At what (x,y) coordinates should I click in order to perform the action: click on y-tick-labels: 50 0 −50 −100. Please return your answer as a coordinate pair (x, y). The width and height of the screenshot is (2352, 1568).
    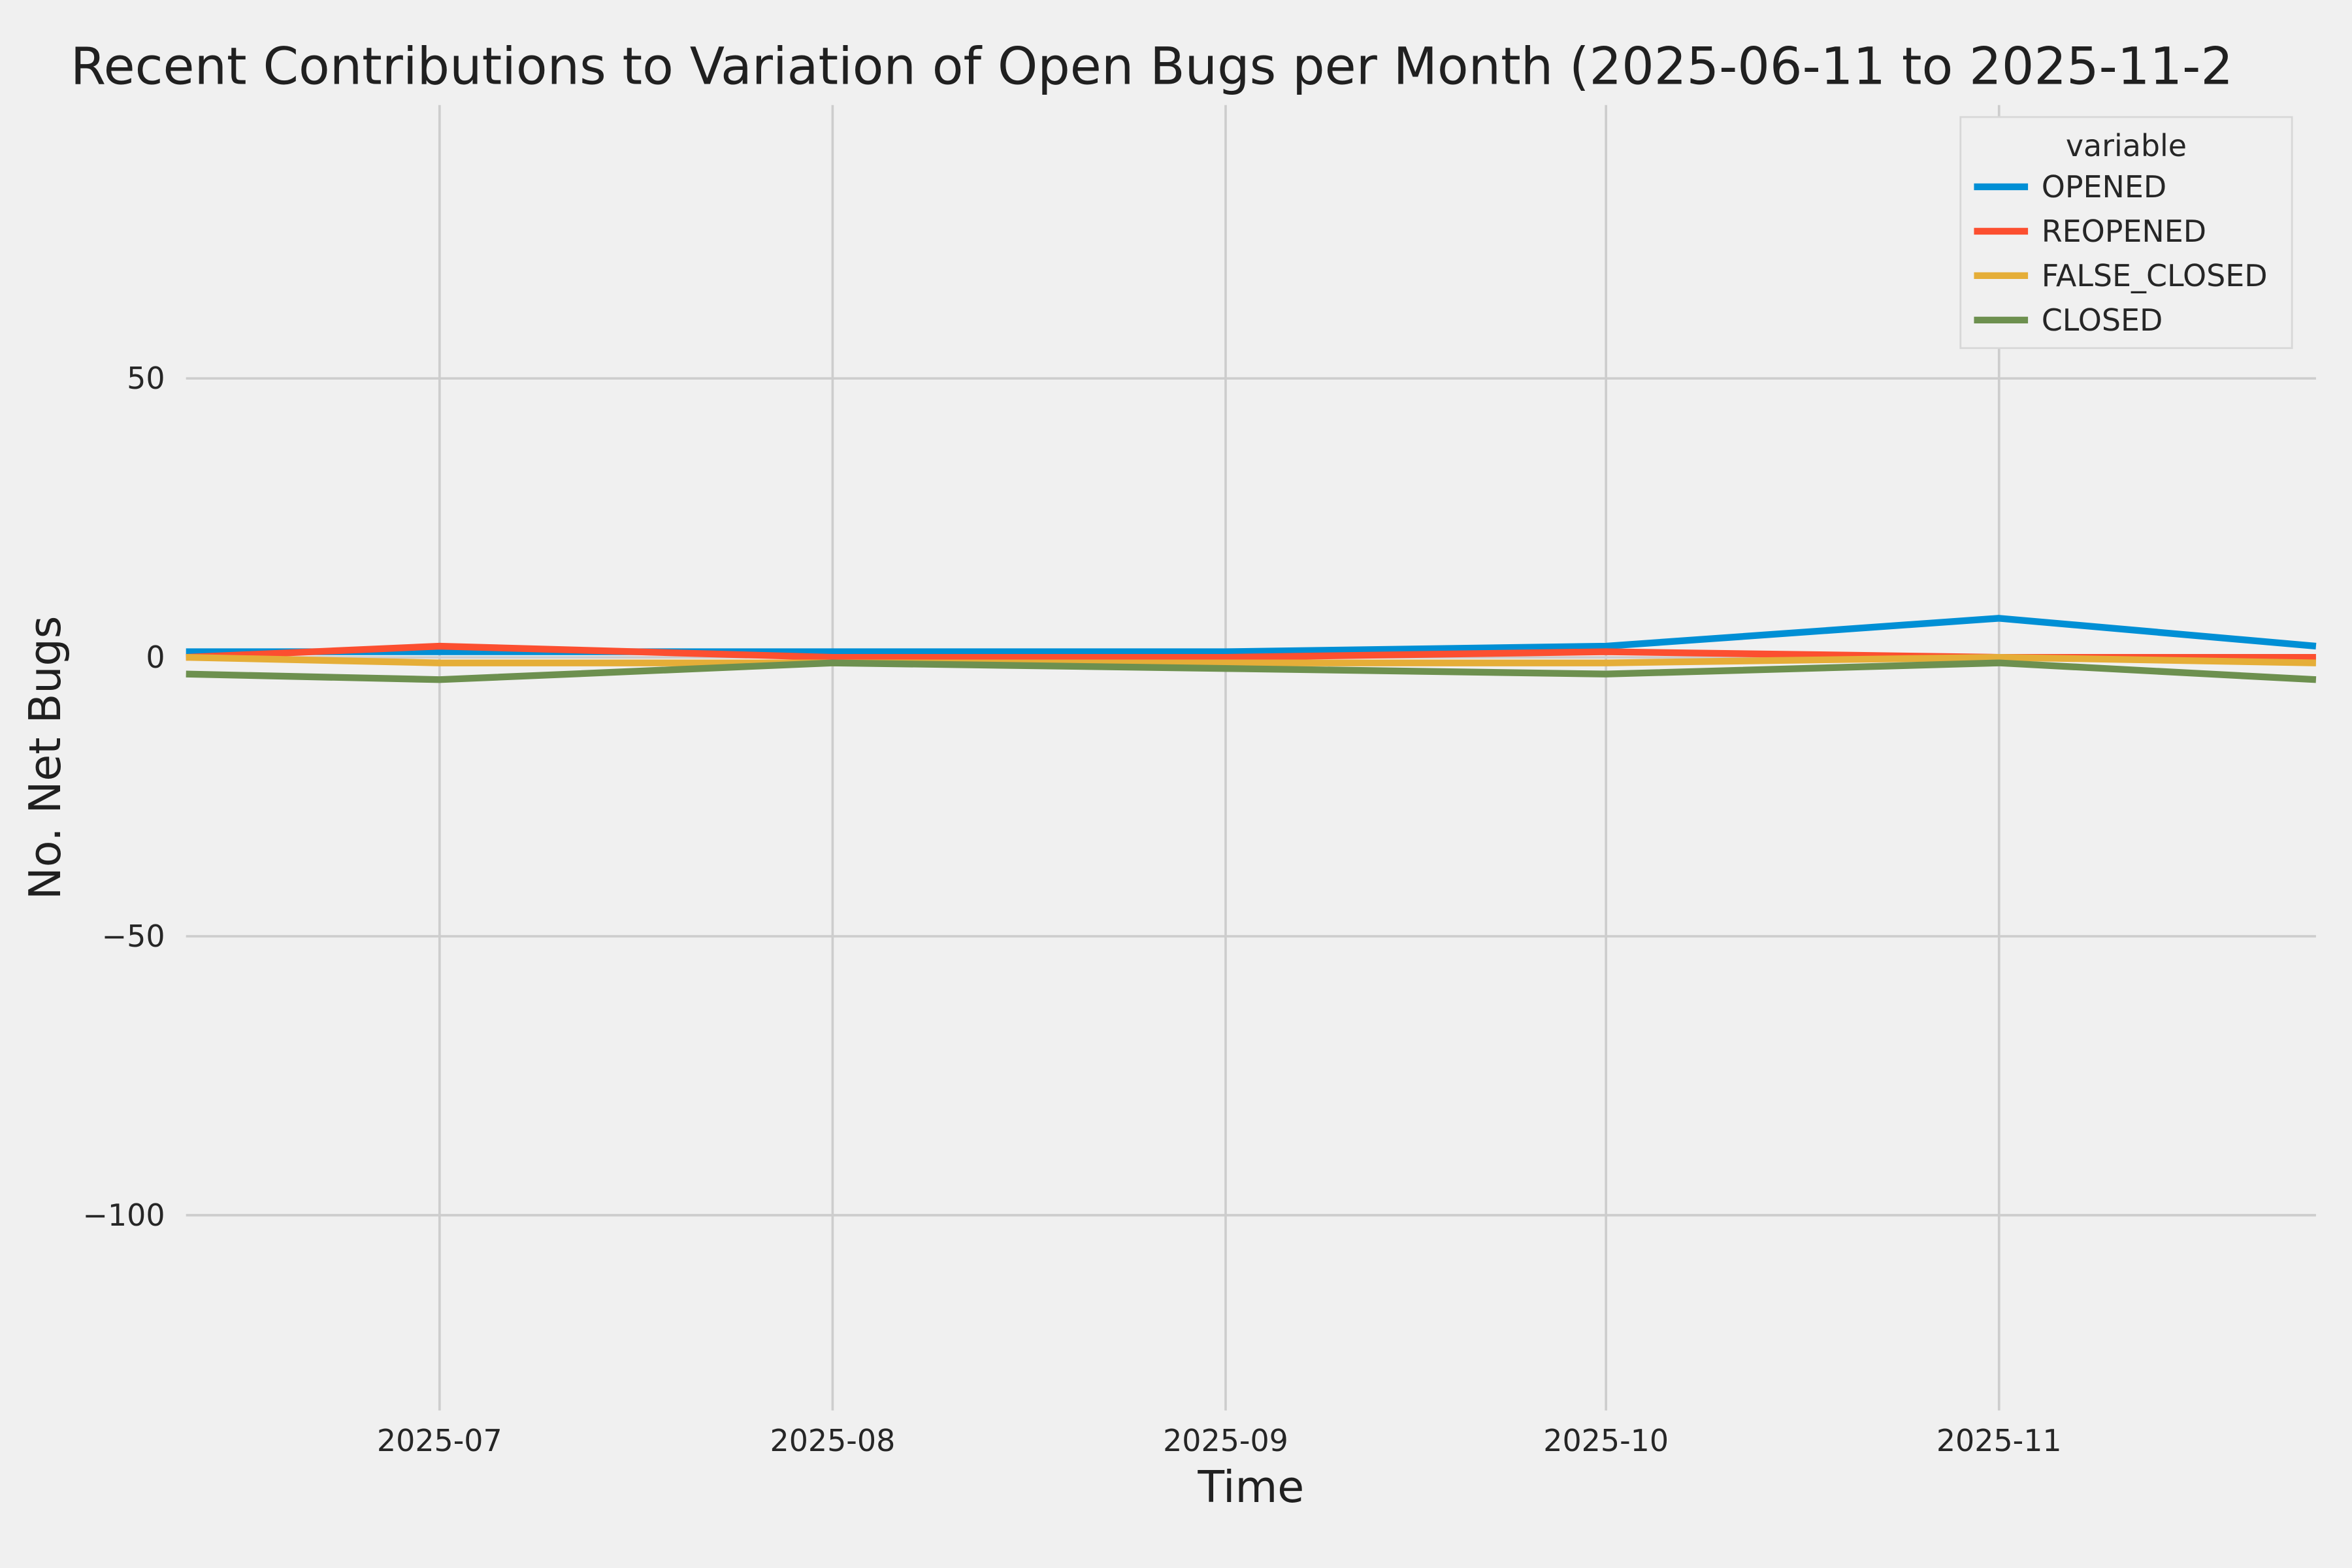
    Looking at the image, I should click on (123, 797).